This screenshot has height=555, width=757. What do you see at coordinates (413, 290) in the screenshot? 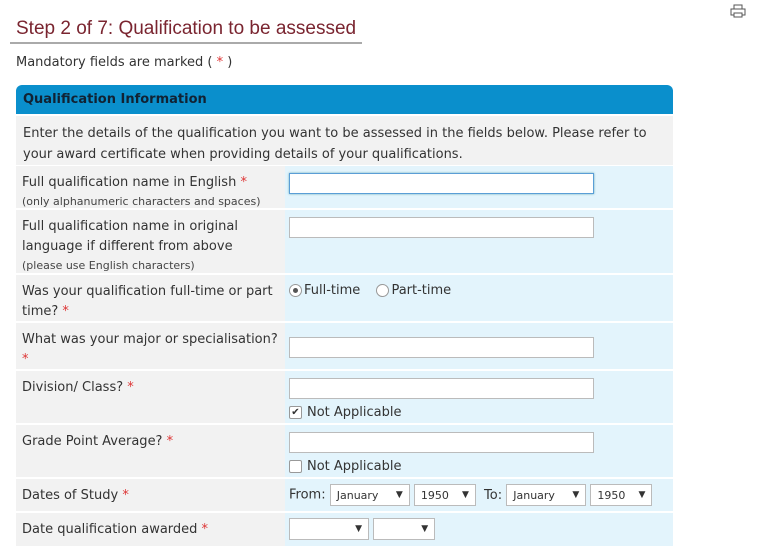
I see `part-time-radio: Part-time` at bounding box center [413, 290].